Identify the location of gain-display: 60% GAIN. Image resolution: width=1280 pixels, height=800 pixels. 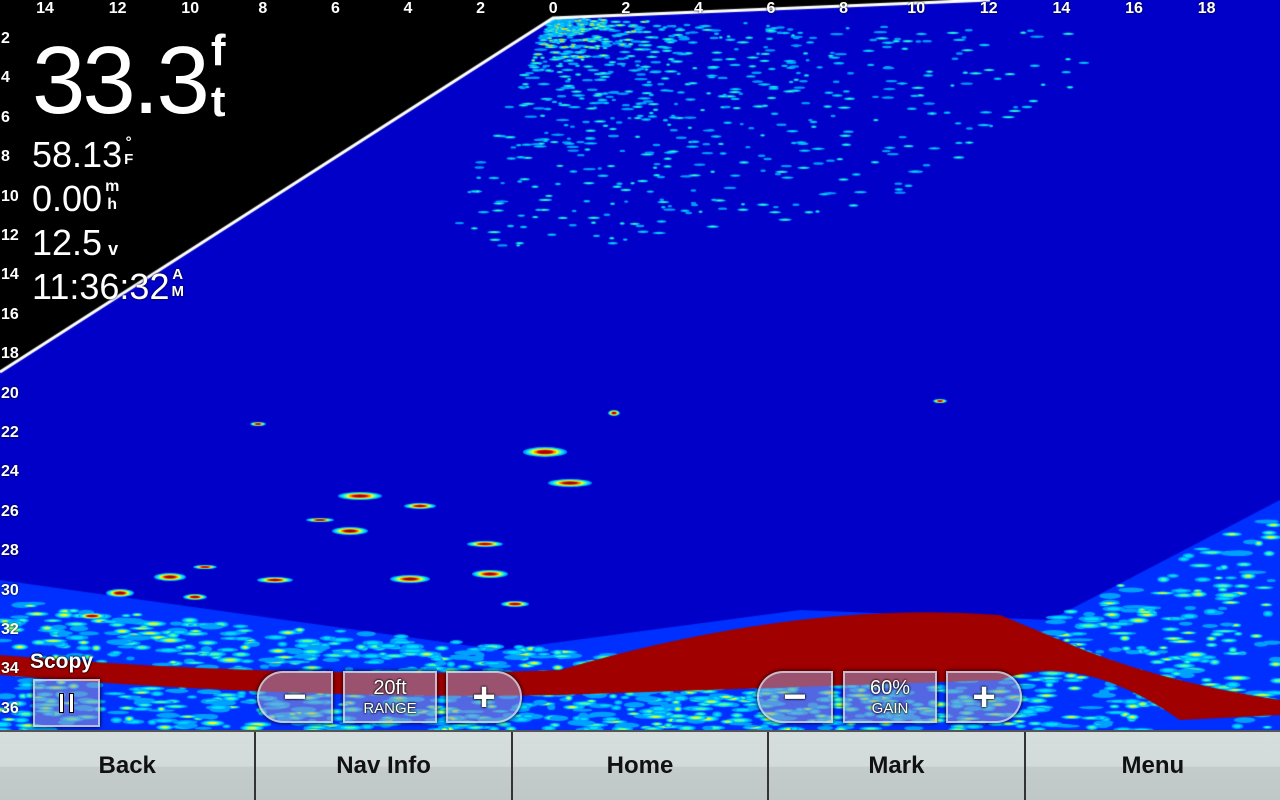
(890, 697).